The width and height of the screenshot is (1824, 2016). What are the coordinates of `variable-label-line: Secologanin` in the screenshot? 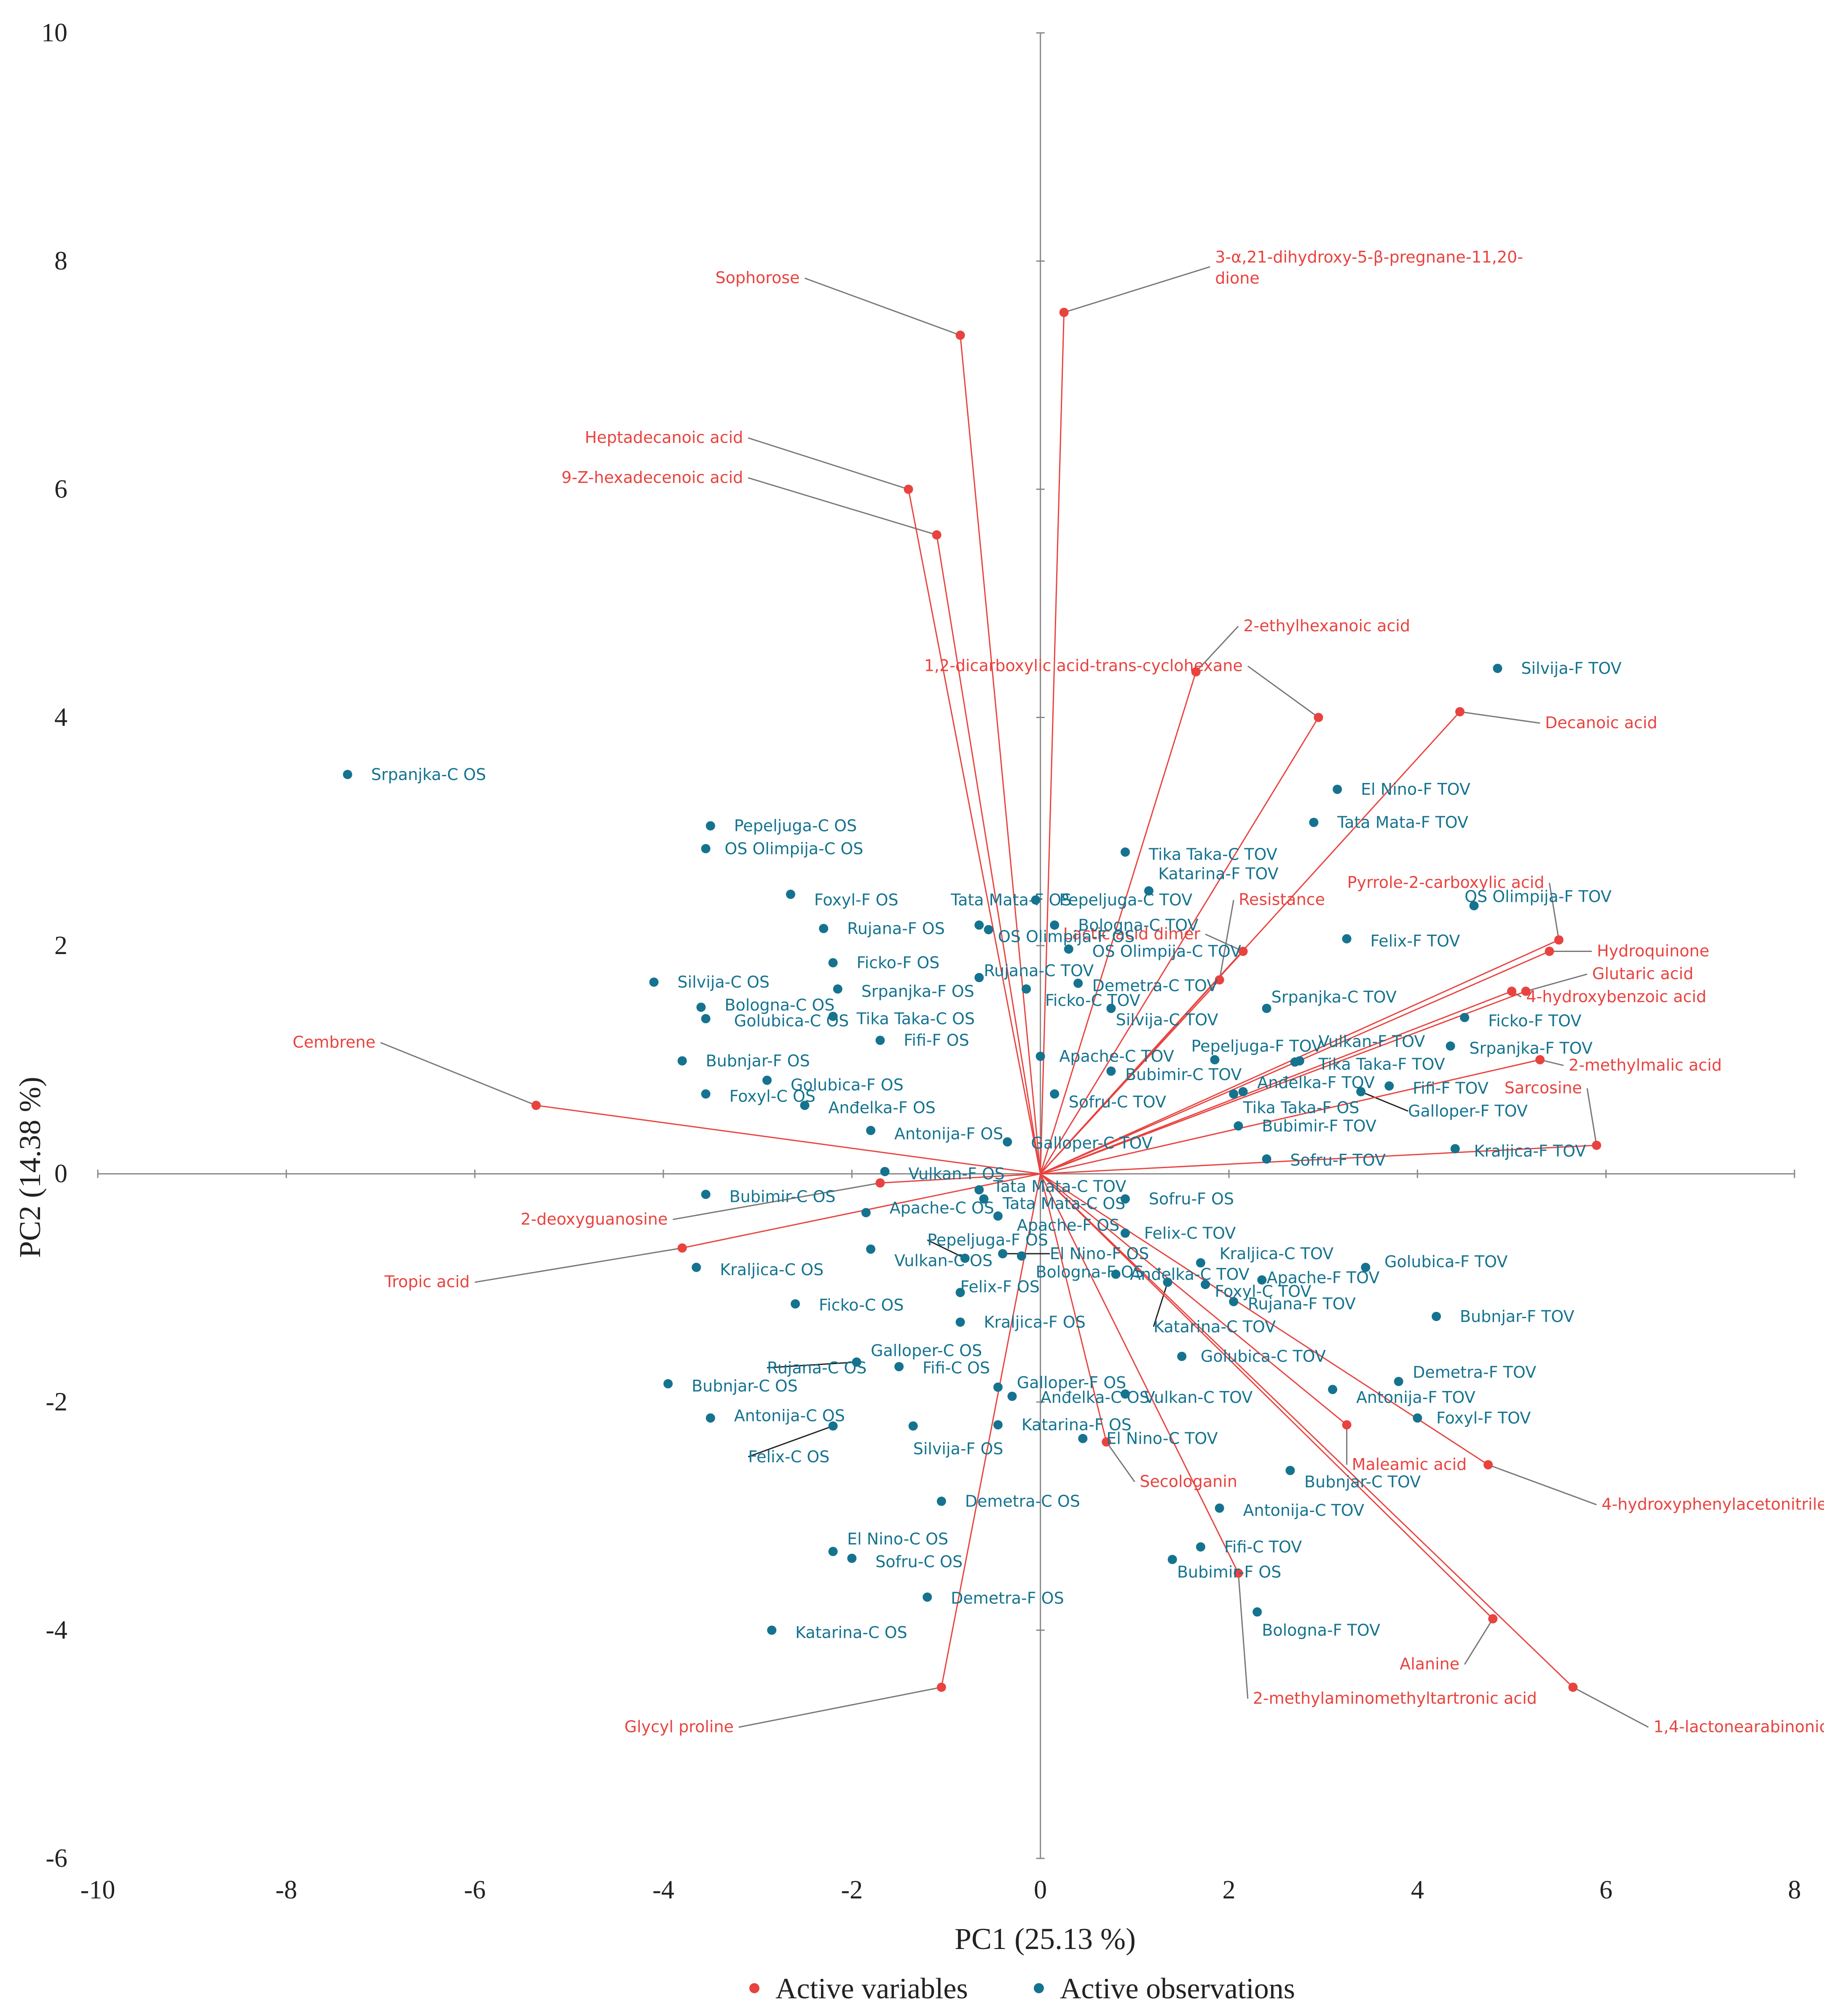 It's located at (1188, 1481).